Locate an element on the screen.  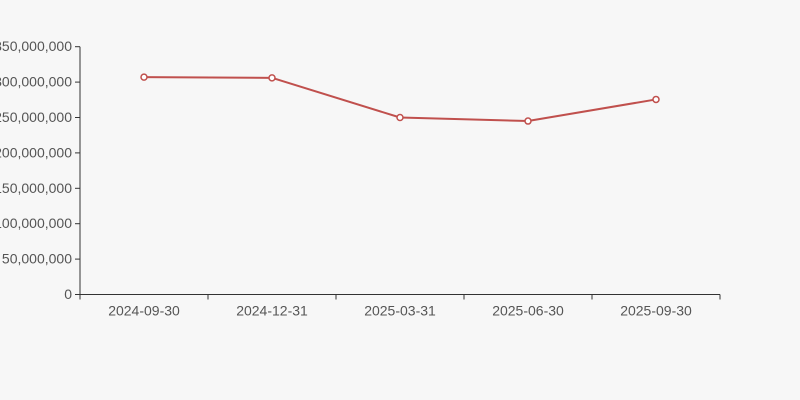
x-axis-tick-label: 2024-12-31 is located at coordinates (272, 311).